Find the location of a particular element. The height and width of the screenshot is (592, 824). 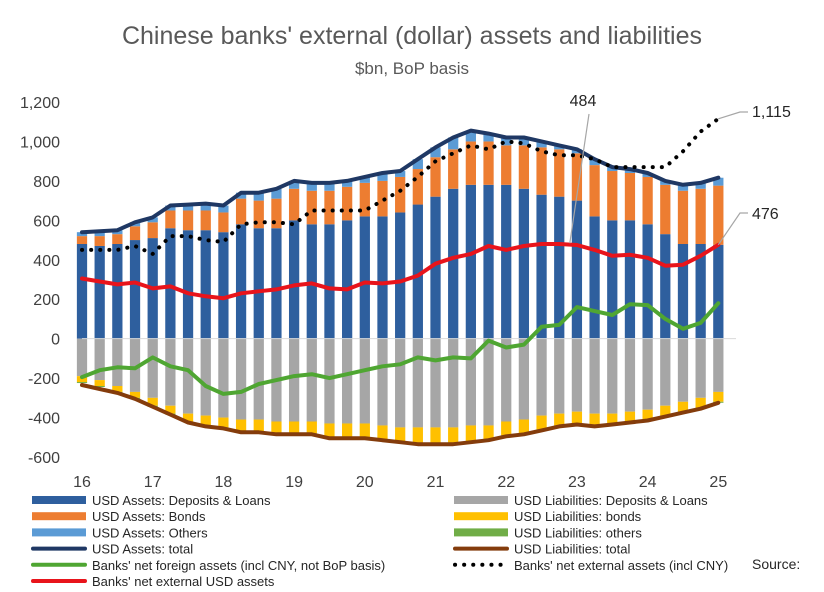

x-tick-label: 19 is located at coordinates (294, 482).